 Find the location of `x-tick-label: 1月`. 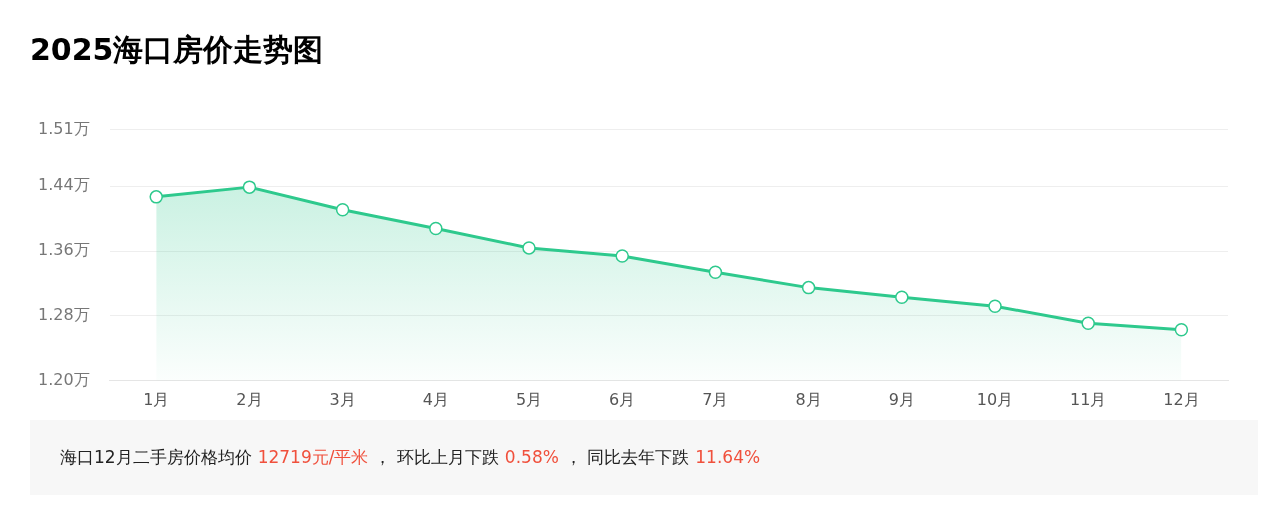

x-tick-label: 1月 is located at coordinates (156, 399).